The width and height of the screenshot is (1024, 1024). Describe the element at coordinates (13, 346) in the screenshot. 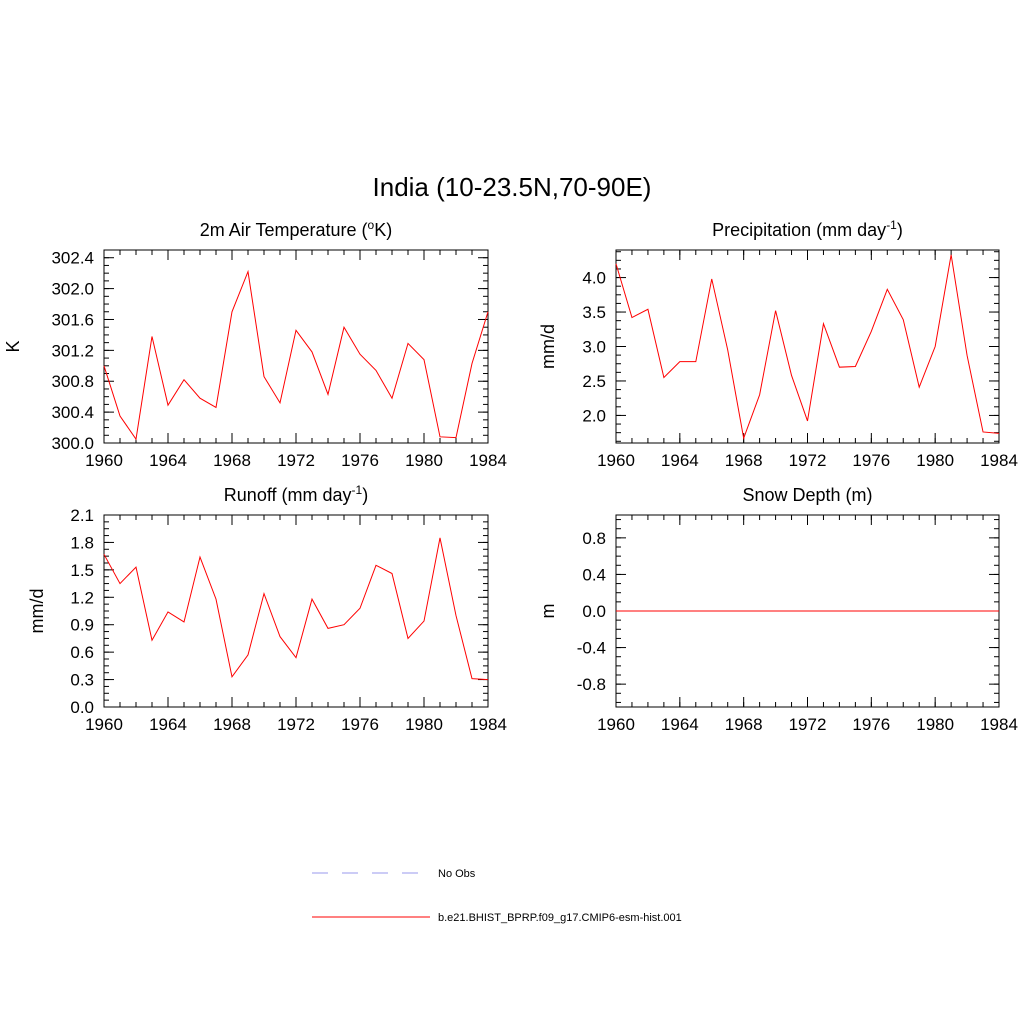

I see `y-axis-label: K` at that location.